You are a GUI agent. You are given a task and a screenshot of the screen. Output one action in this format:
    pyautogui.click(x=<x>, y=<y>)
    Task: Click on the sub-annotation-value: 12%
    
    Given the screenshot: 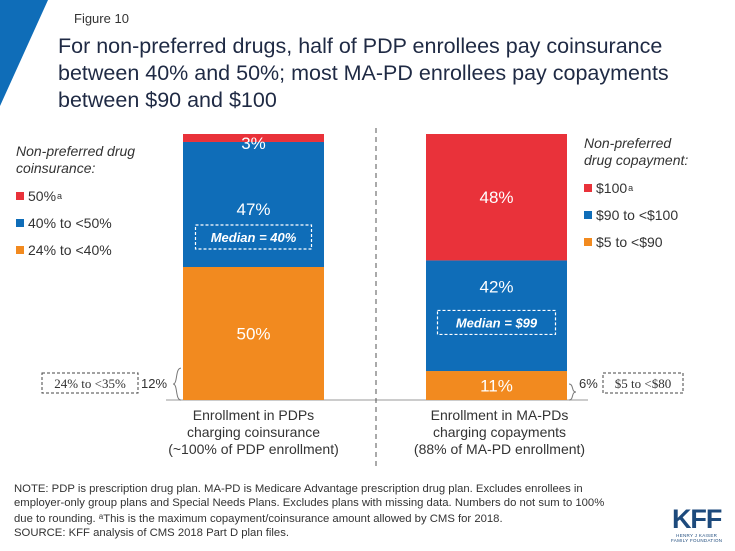 What is the action you would take?
    pyautogui.click(x=154, y=383)
    